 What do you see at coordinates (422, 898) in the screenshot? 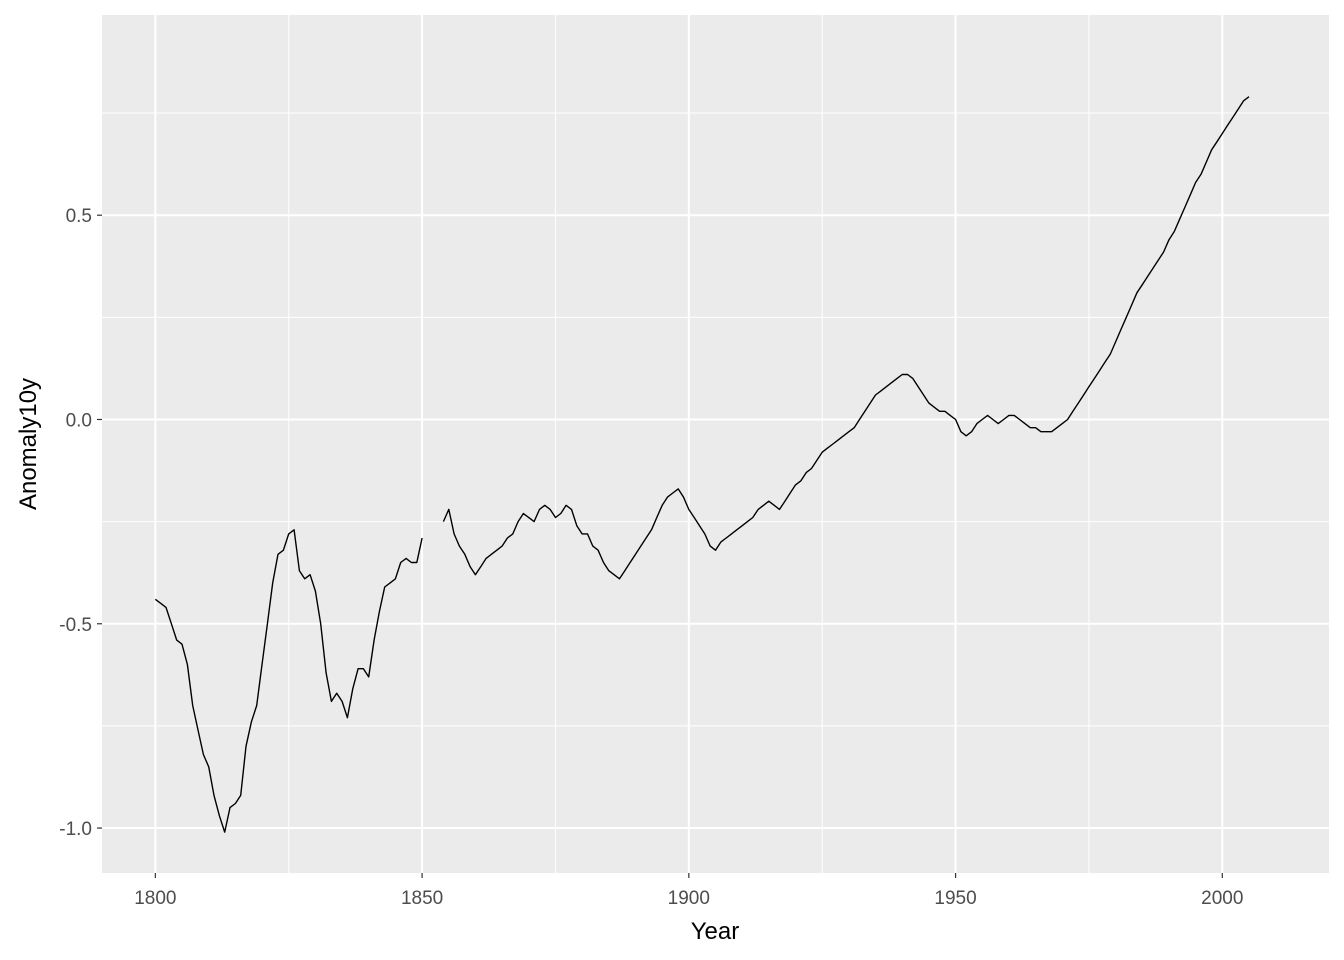
I see `x-tick-label: 1850` at bounding box center [422, 898].